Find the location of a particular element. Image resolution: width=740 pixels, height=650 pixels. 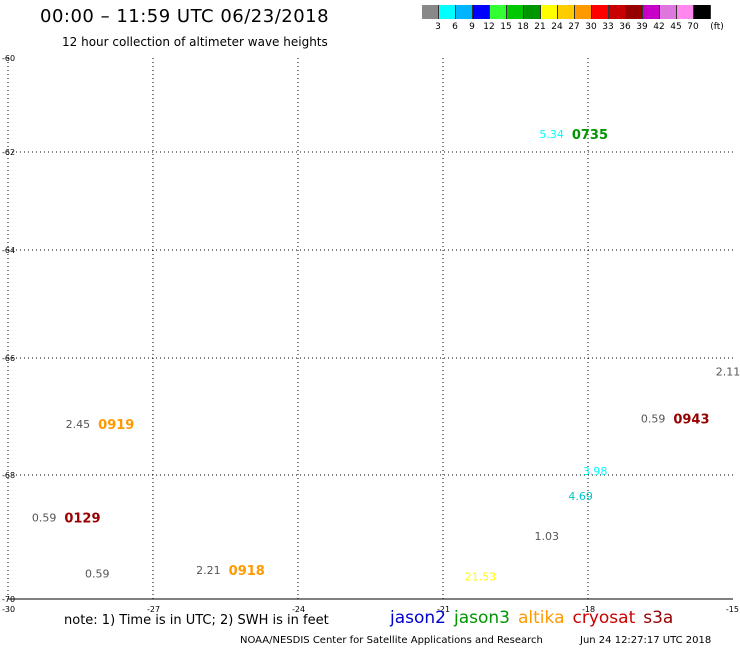

swh-value: 1.03 is located at coordinates (547, 536).